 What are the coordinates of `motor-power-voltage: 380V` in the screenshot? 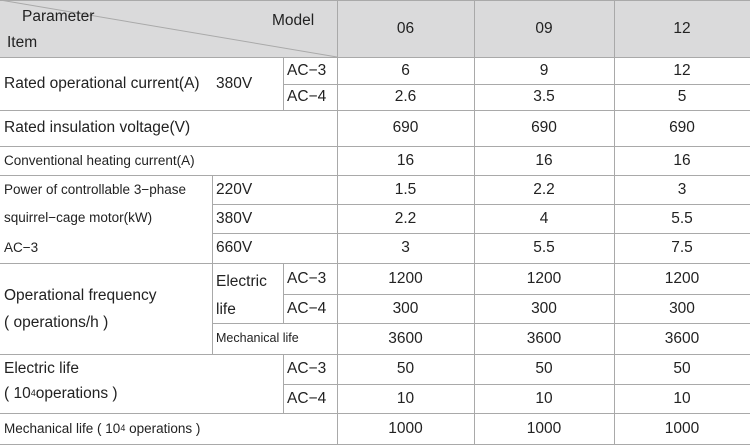 It's located at (234, 218).